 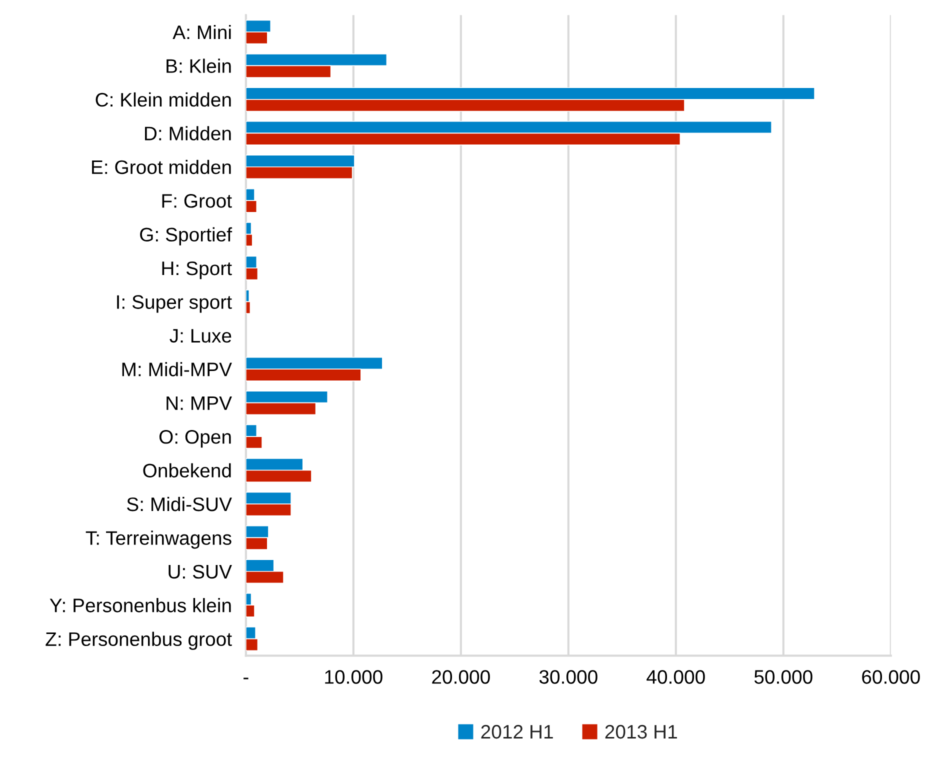 What do you see at coordinates (161, 167) in the screenshot?
I see `y-tick-label: E: Groot midden` at bounding box center [161, 167].